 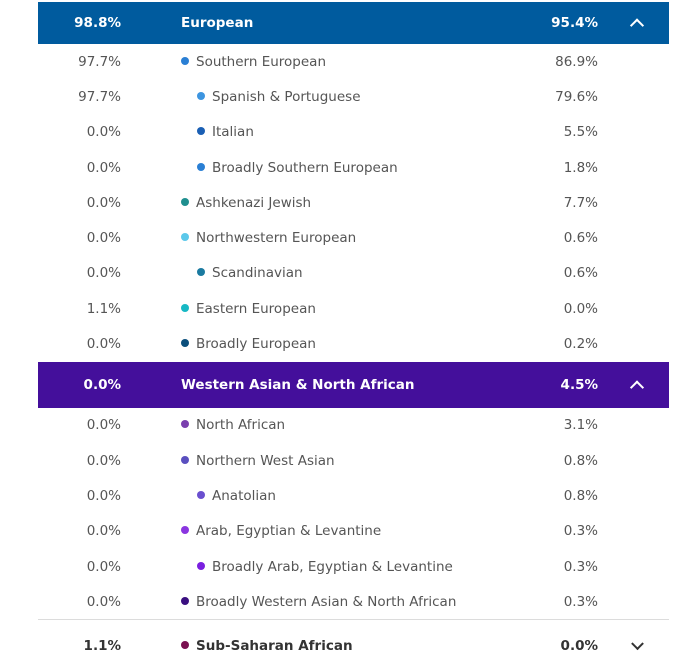 What do you see at coordinates (353, 273) in the screenshot?
I see `population-row: 0.0% Scandinavian 0.6%` at bounding box center [353, 273].